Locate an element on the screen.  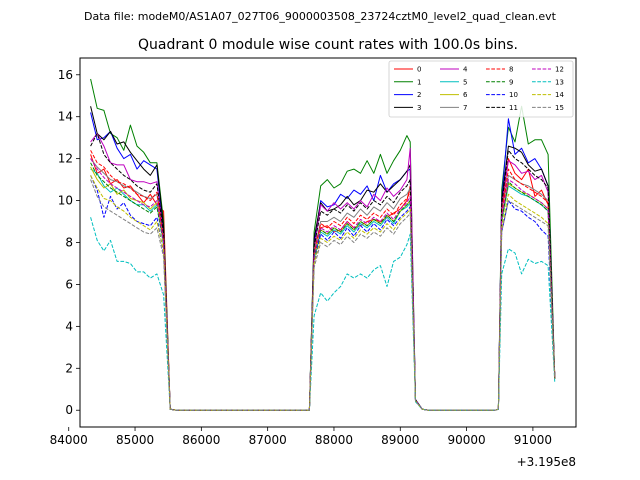
y-tick-label: 0 is located at coordinates (69, 410).